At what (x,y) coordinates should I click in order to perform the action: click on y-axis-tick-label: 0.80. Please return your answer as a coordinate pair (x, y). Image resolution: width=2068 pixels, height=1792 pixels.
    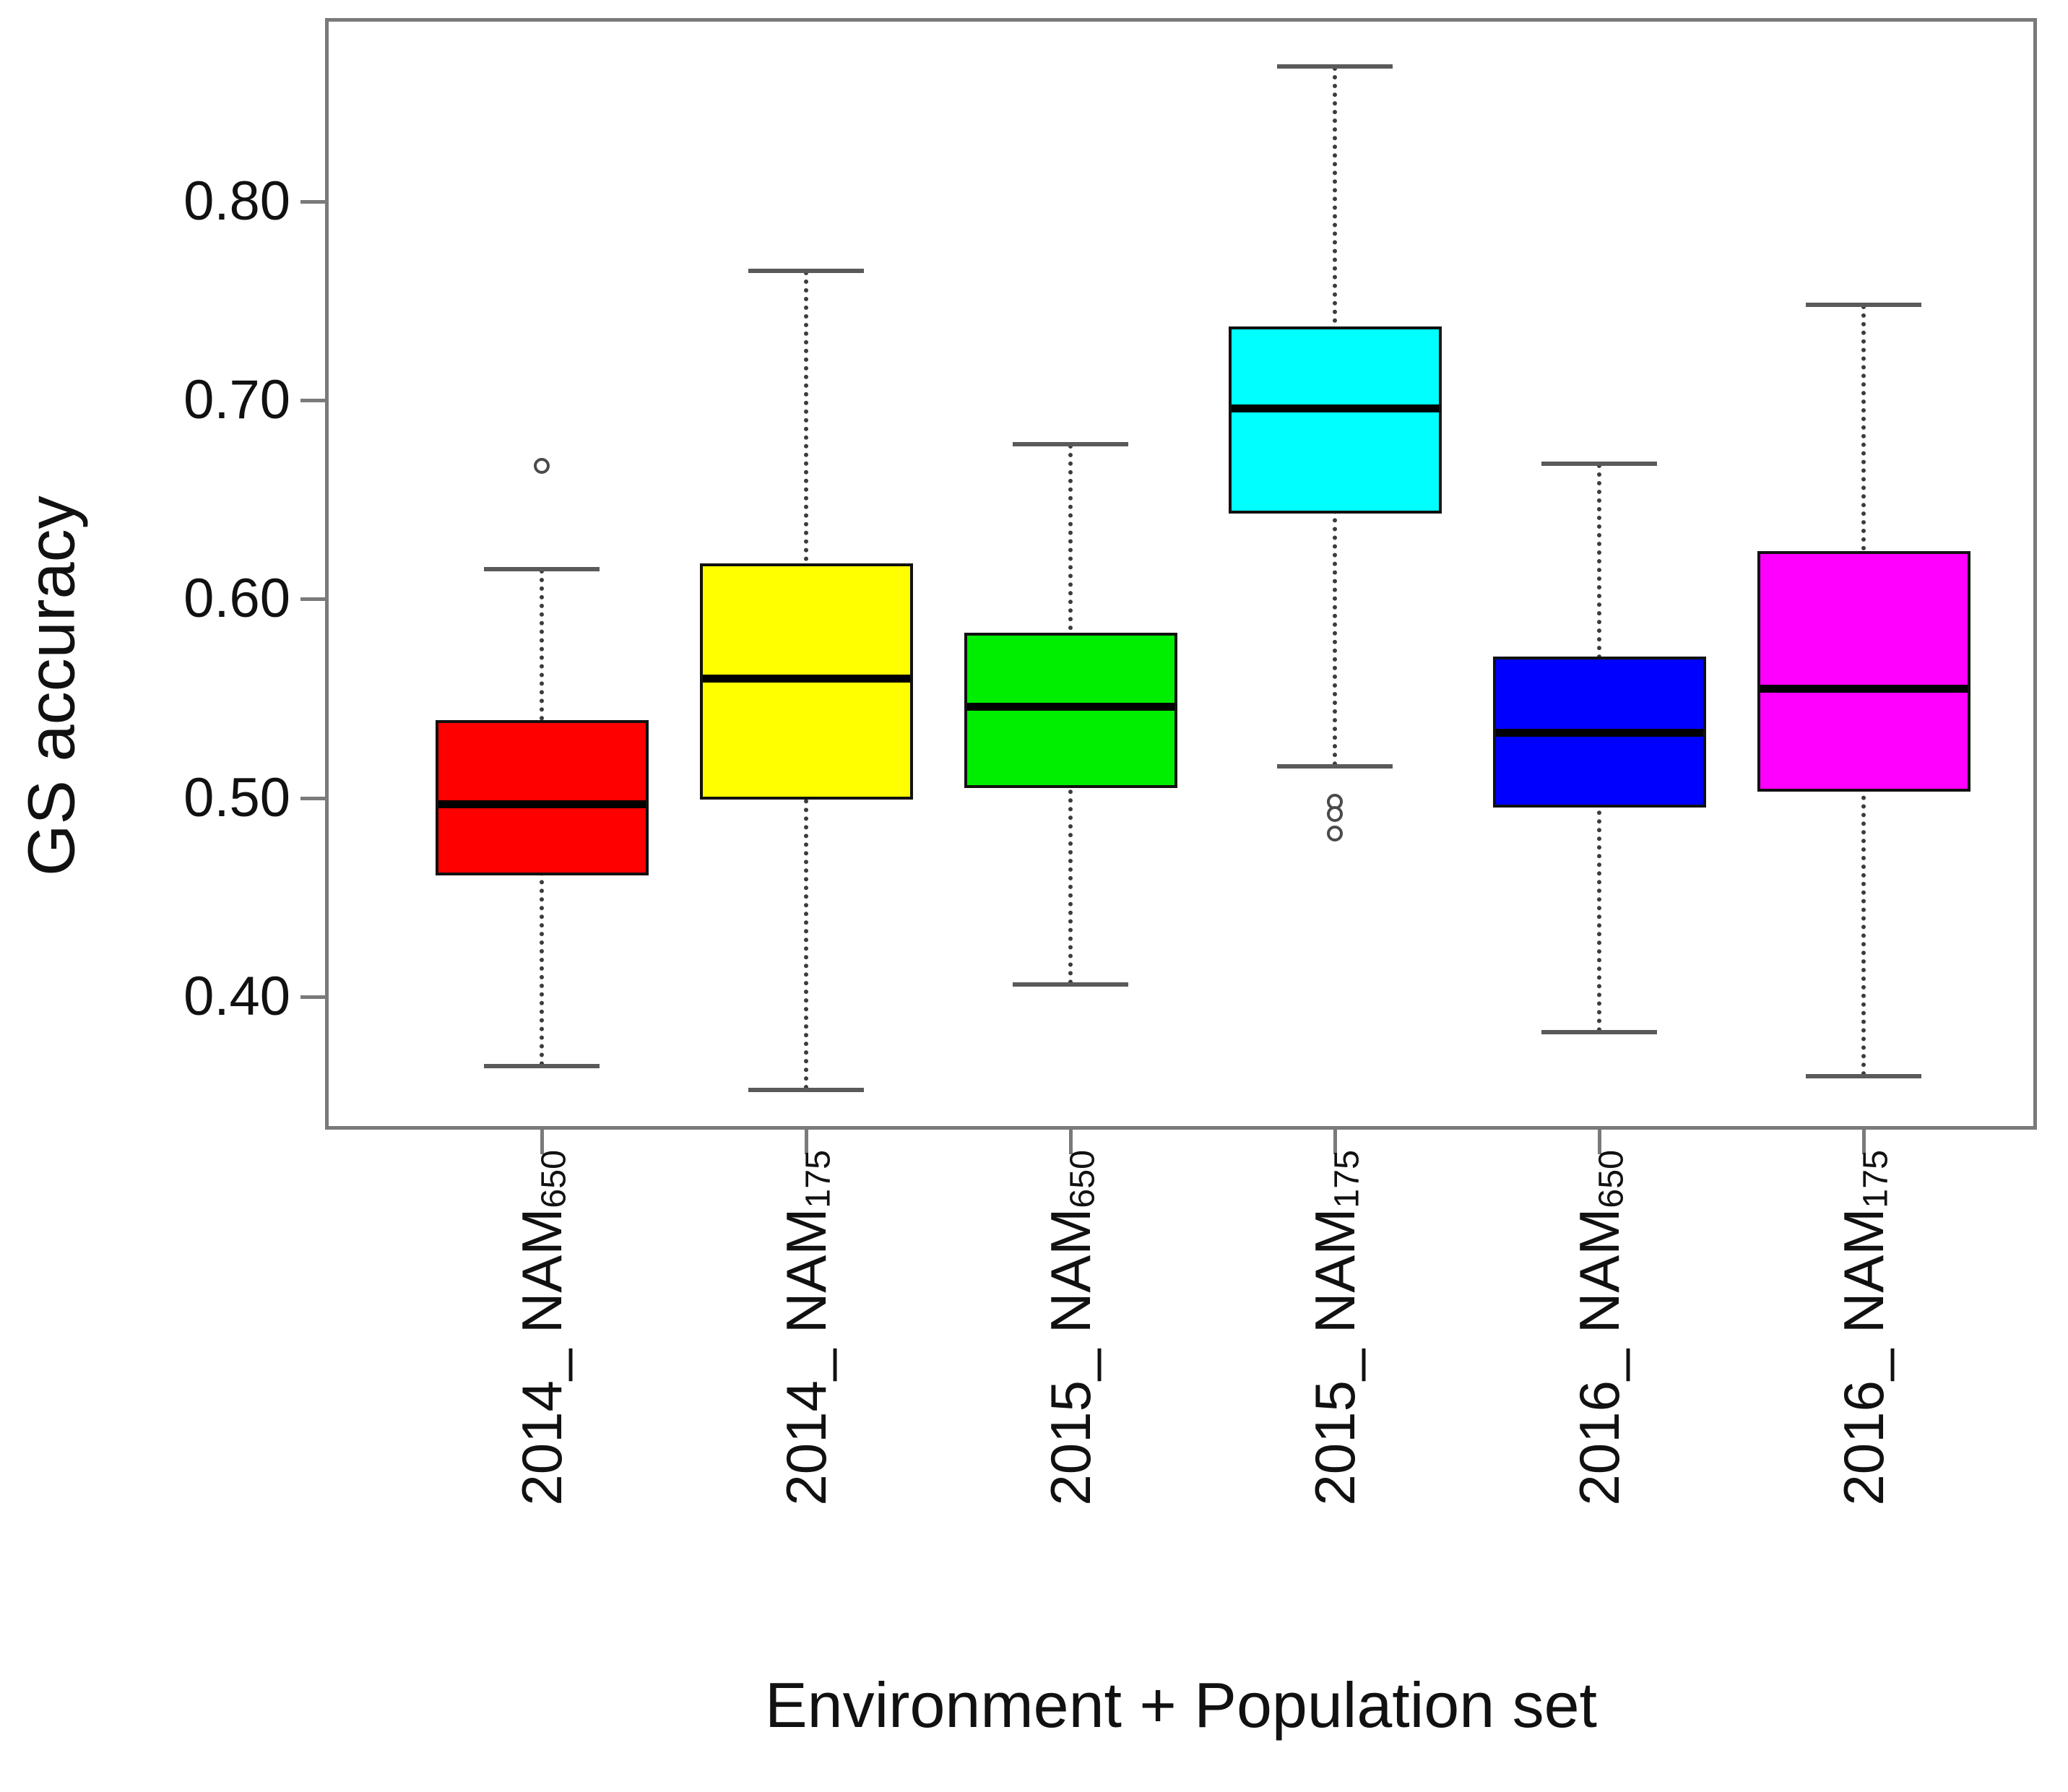
    Looking at the image, I should click on (236, 201).